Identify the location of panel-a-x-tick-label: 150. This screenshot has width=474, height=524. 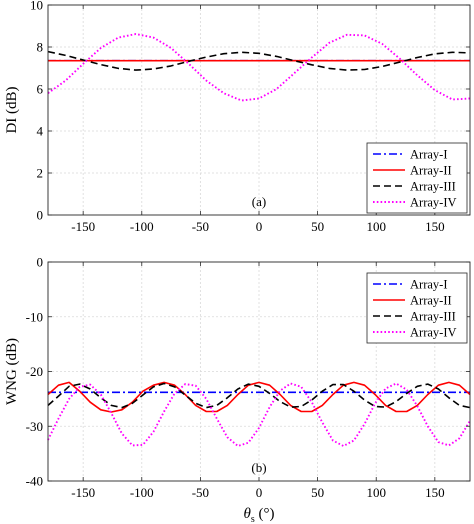
(435, 226).